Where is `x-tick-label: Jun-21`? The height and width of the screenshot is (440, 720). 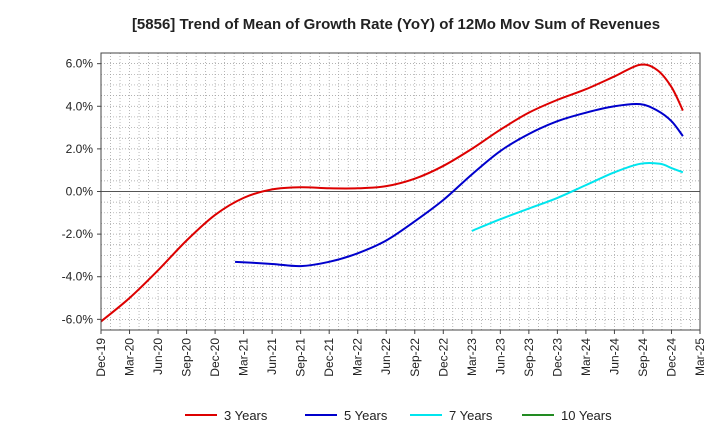
x-tick-label: Jun-21 is located at coordinates (272, 356).